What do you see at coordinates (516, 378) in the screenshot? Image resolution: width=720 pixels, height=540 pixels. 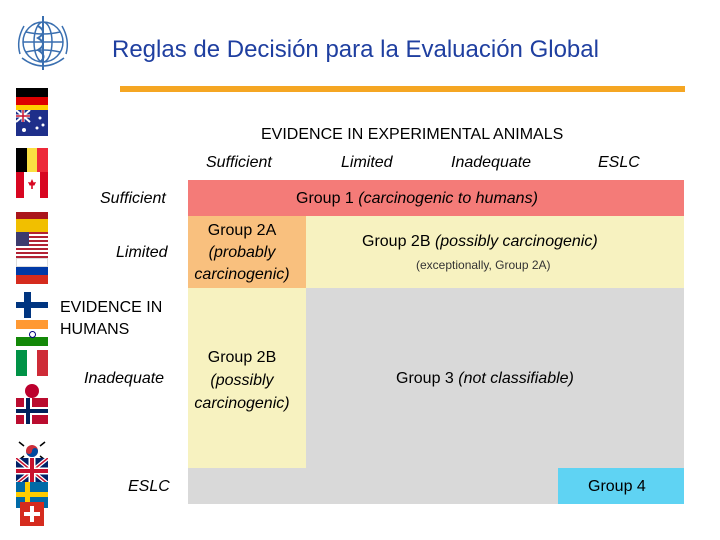 I see `group3-detail: (not classifiable)` at bounding box center [516, 378].